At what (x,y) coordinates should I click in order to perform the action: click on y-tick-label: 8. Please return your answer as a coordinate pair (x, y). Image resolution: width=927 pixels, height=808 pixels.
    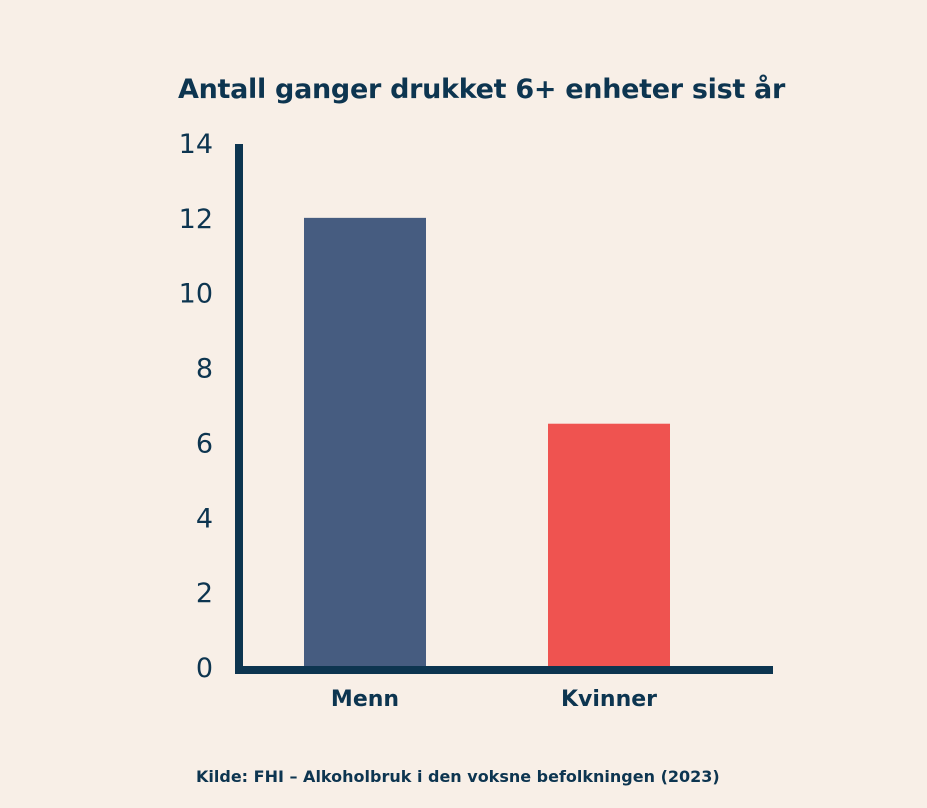
    Looking at the image, I should click on (204, 369).